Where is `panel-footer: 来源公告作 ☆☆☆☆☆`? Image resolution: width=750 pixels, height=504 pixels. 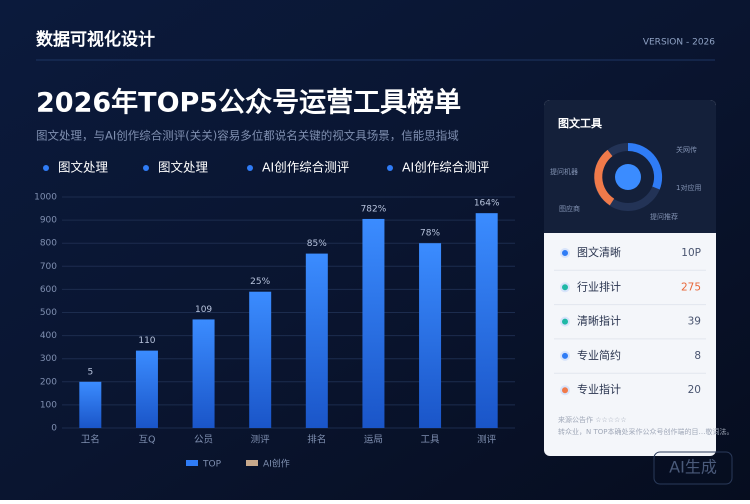
panel-footer: 来源公告作 ☆☆☆☆☆ is located at coordinates (592, 419).